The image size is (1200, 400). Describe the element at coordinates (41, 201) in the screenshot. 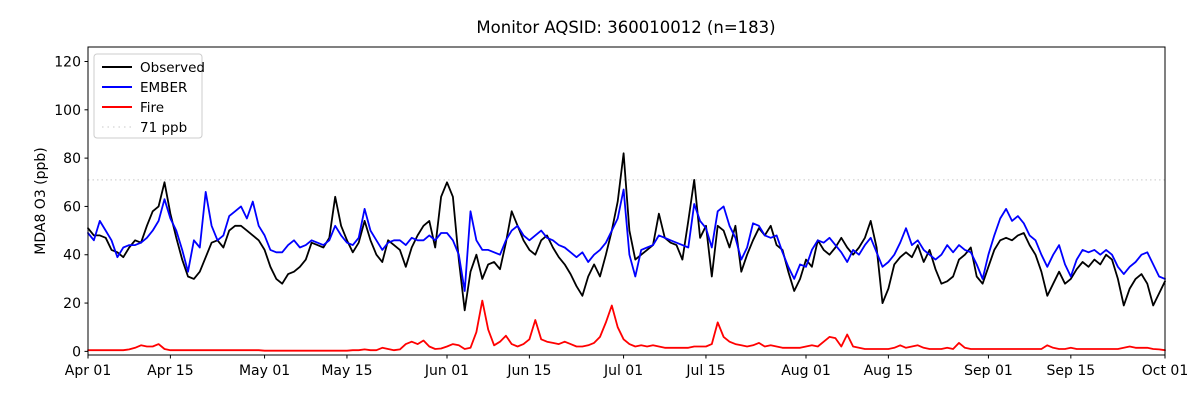

I see `y-axis-label: MDA8 O3 (ppb)` at that location.